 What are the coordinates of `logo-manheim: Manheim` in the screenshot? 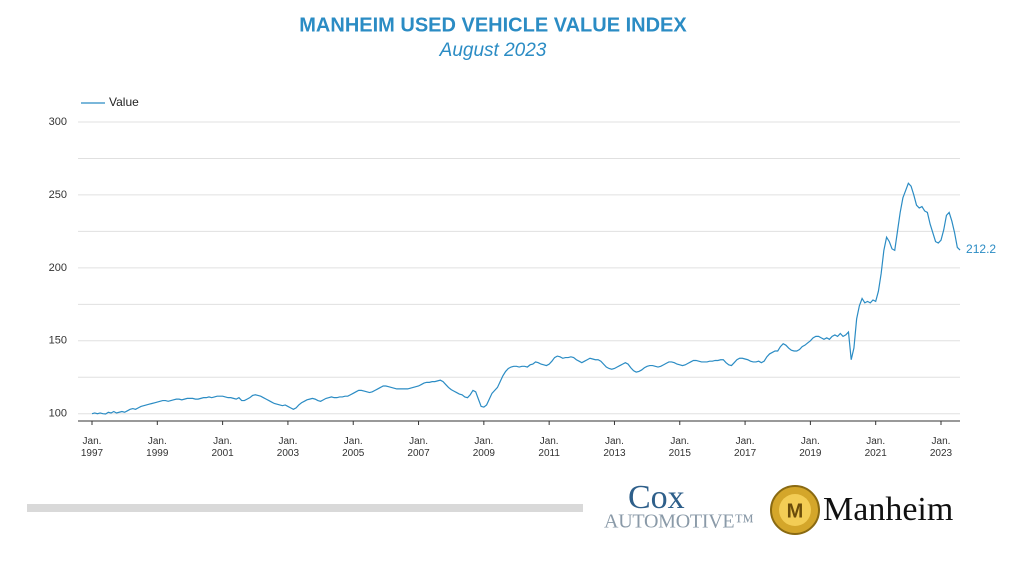 It's located at (888, 509).